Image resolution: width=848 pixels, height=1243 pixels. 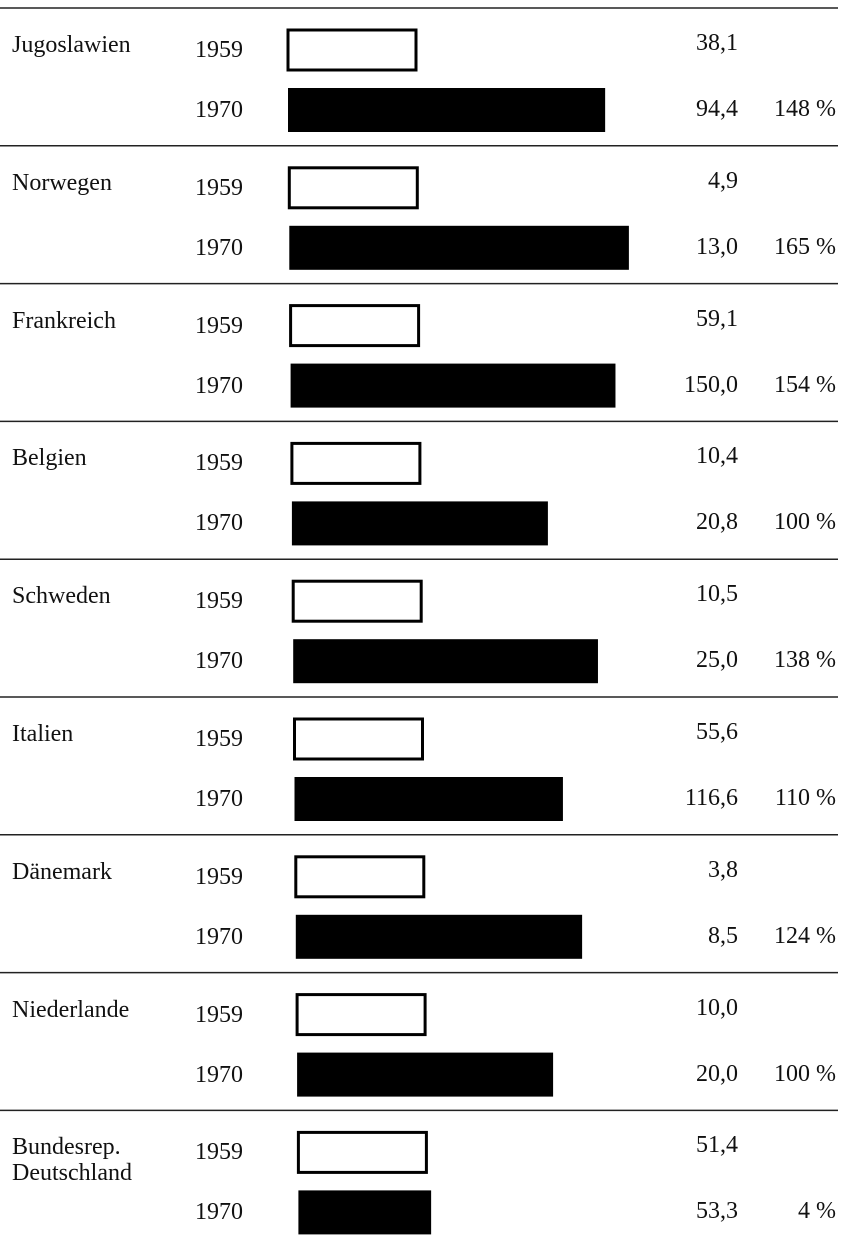 What do you see at coordinates (717, 1007) in the screenshot?
I see `value-label: 10,0` at bounding box center [717, 1007].